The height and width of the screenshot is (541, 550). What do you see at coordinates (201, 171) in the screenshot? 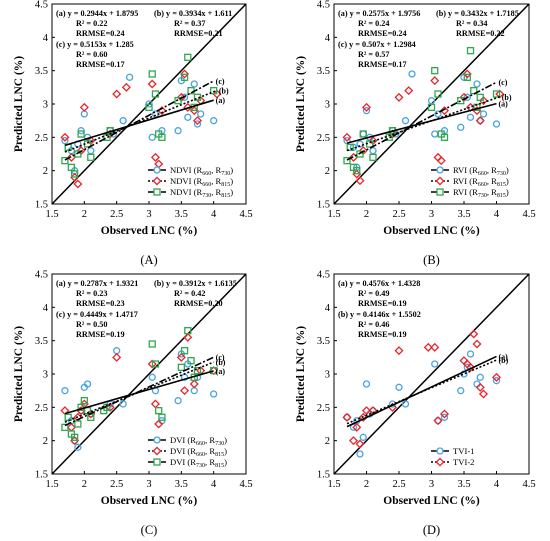
I see `legend-entry: NDVI (R660, R730)` at bounding box center [201, 171].